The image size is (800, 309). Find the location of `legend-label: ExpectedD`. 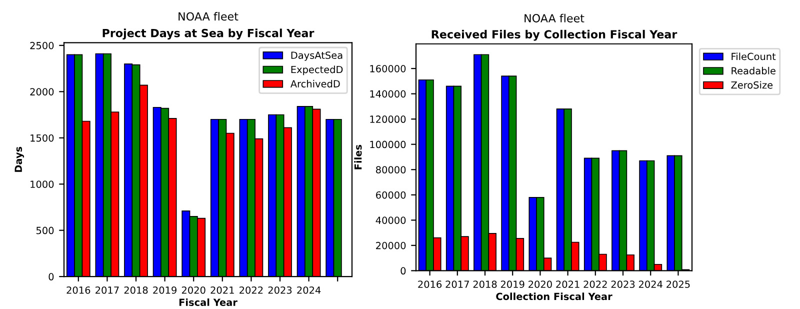

legend-label: ExpectedD is located at coordinates (317, 71).